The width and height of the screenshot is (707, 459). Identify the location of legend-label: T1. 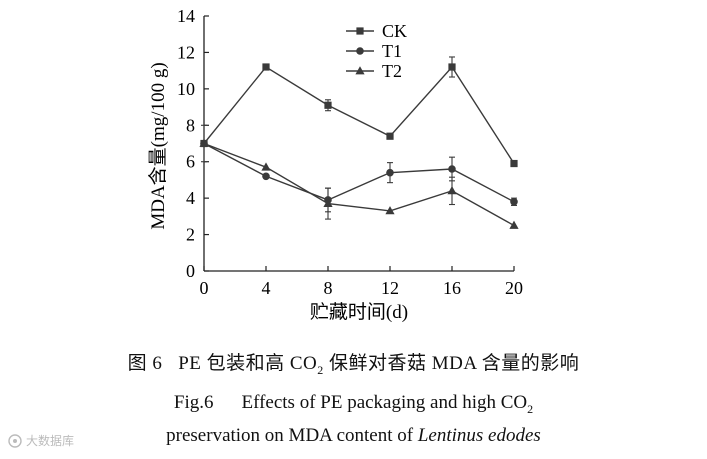
(392, 51).